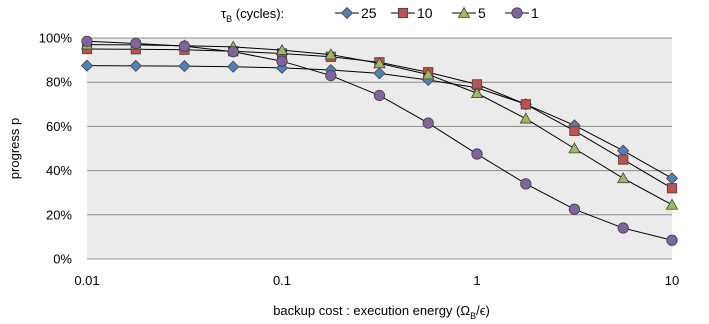 The width and height of the screenshot is (709, 324). What do you see at coordinates (282, 280) in the screenshot?
I see `x-tick-label: 0.1` at bounding box center [282, 280].